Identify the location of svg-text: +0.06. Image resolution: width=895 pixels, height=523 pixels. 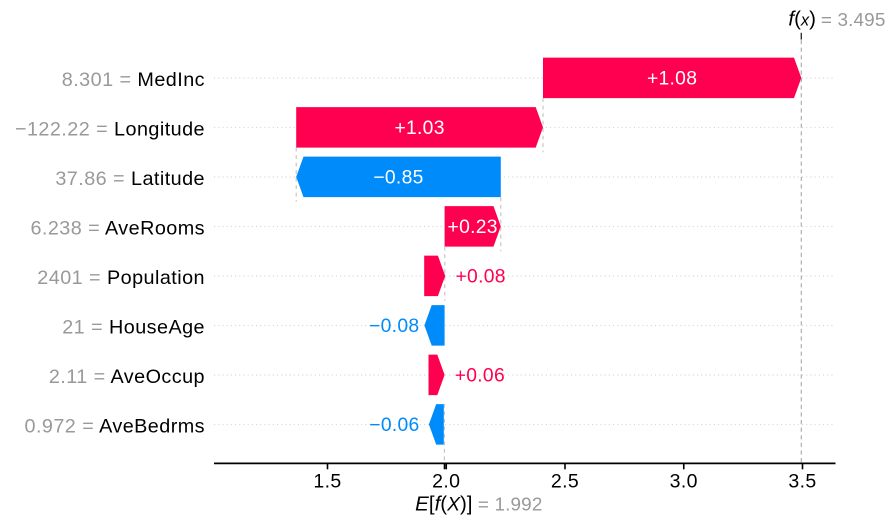
(480, 375).